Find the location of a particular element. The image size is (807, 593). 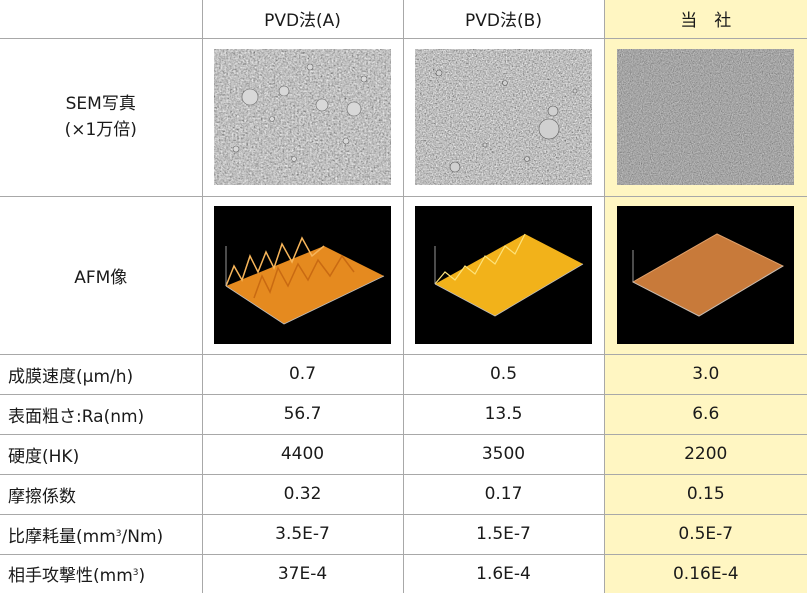

row-value-company: 2200 is located at coordinates (705, 454).